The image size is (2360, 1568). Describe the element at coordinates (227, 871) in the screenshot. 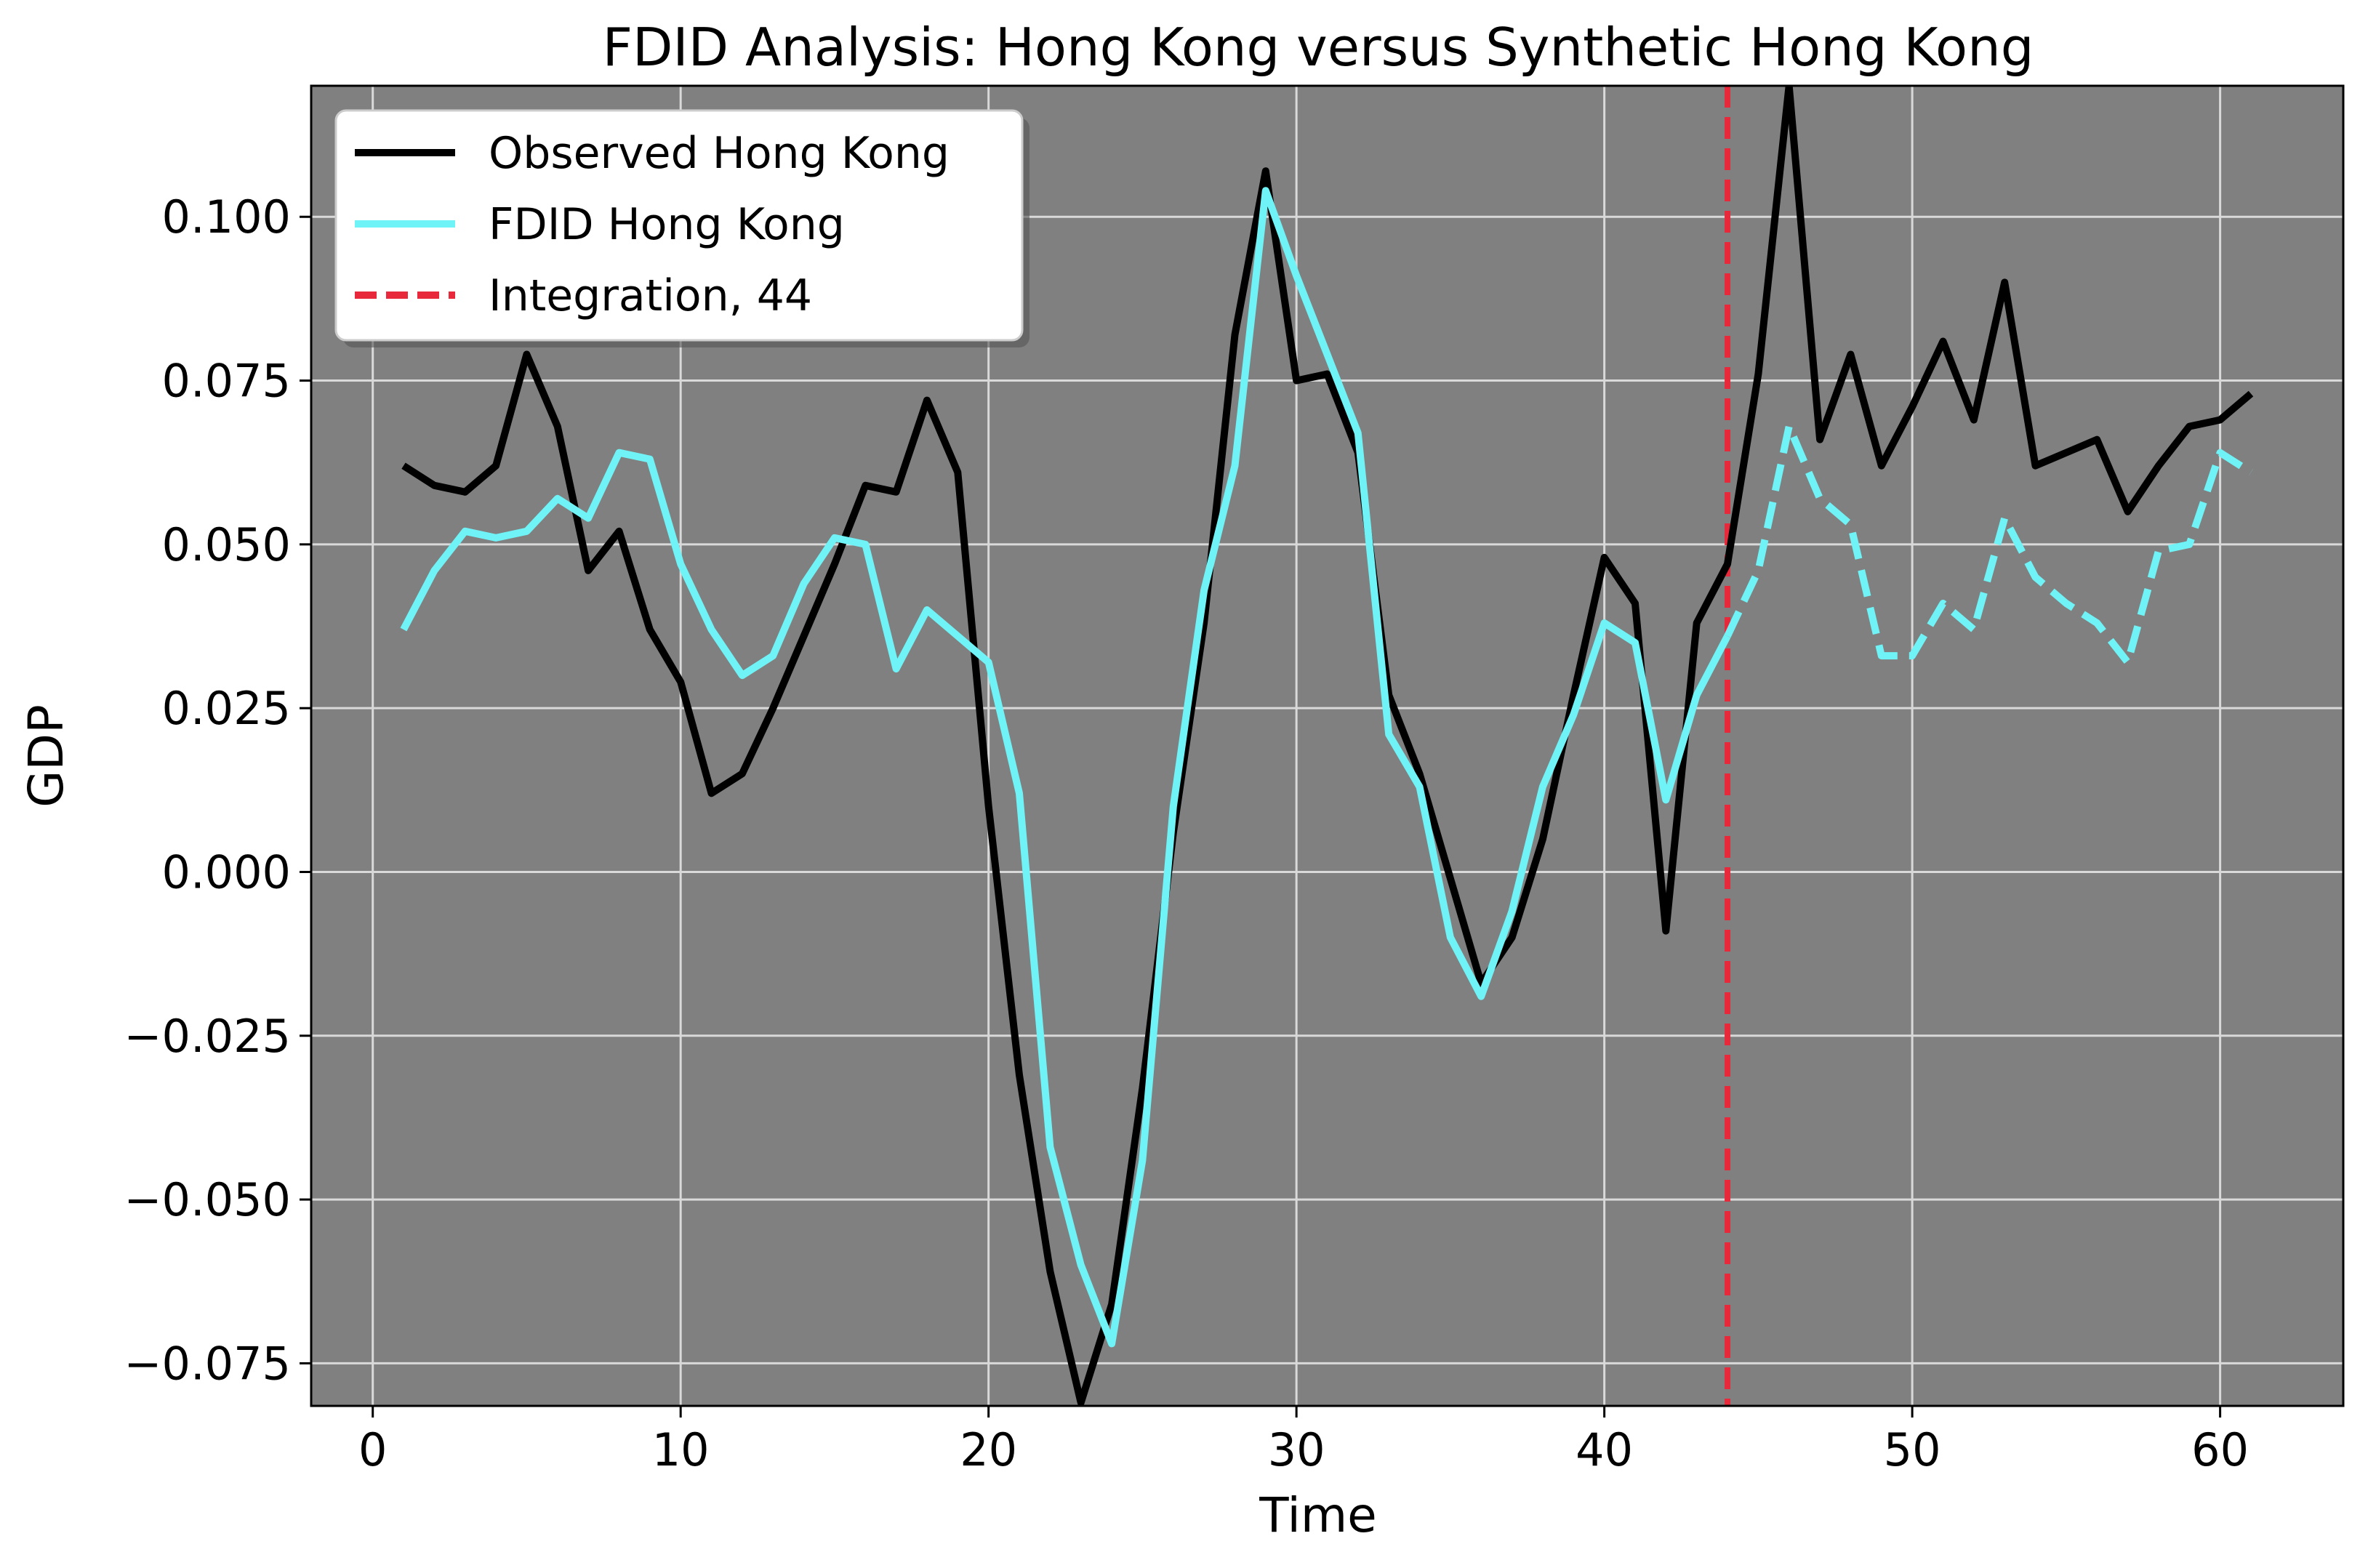

I see `y-tick-label: 0.000` at that location.